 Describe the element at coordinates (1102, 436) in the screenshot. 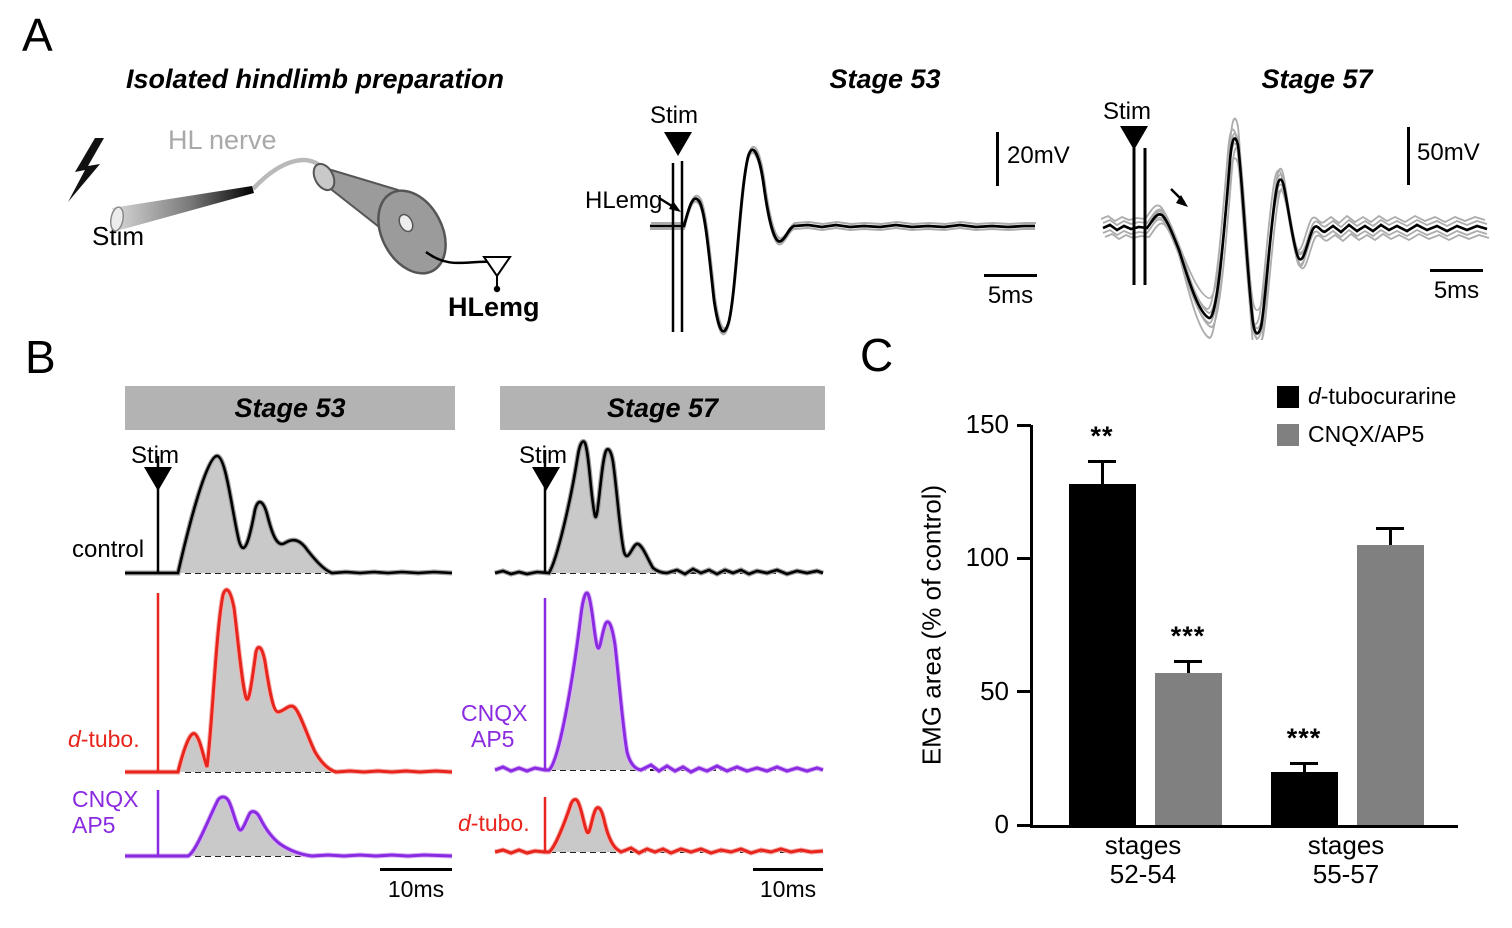

I see `significance-label: **` at that location.